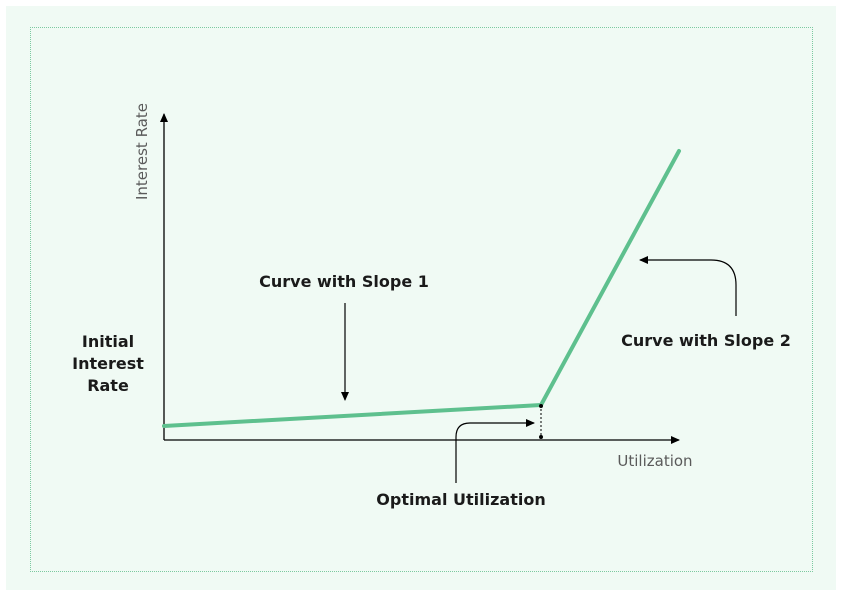  Describe the element at coordinates (344, 281) in the screenshot. I see `slope1-label: Curve with Slope 1` at that location.